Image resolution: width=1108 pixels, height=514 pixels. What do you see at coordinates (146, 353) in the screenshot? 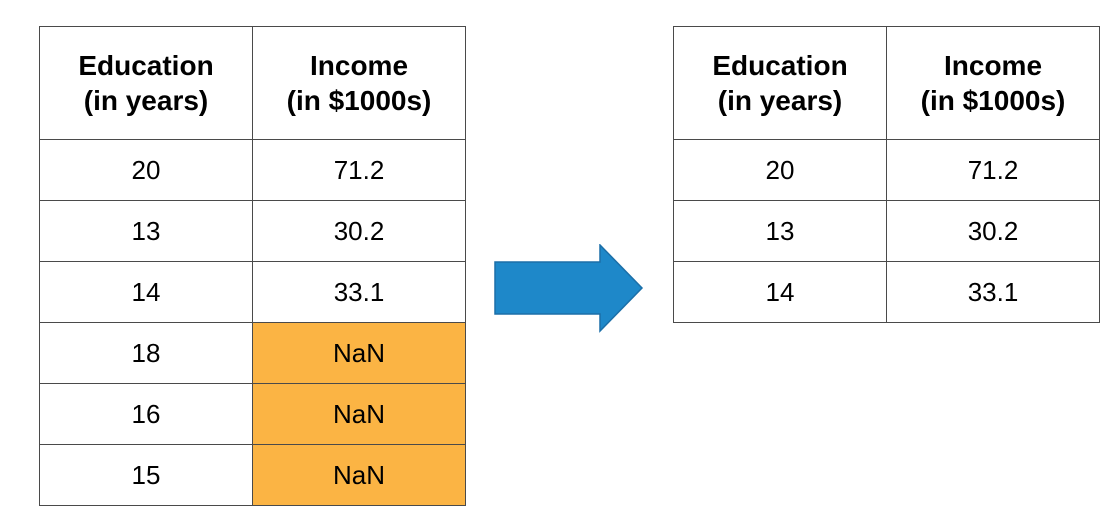
I see `education-cell: 18` at bounding box center [146, 353].